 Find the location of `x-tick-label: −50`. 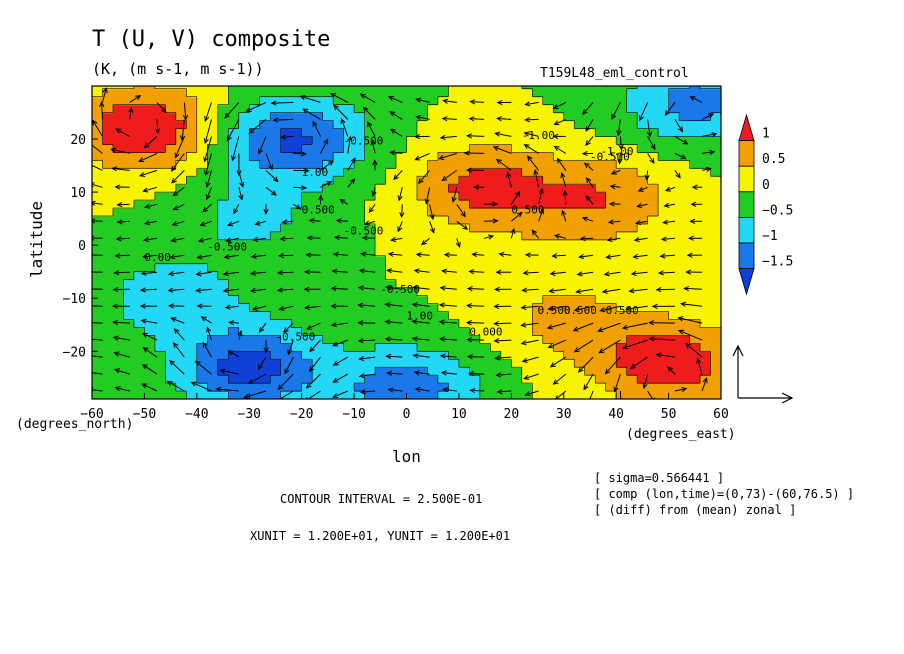

x-tick-label: −50 is located at coordinates (144, 414).